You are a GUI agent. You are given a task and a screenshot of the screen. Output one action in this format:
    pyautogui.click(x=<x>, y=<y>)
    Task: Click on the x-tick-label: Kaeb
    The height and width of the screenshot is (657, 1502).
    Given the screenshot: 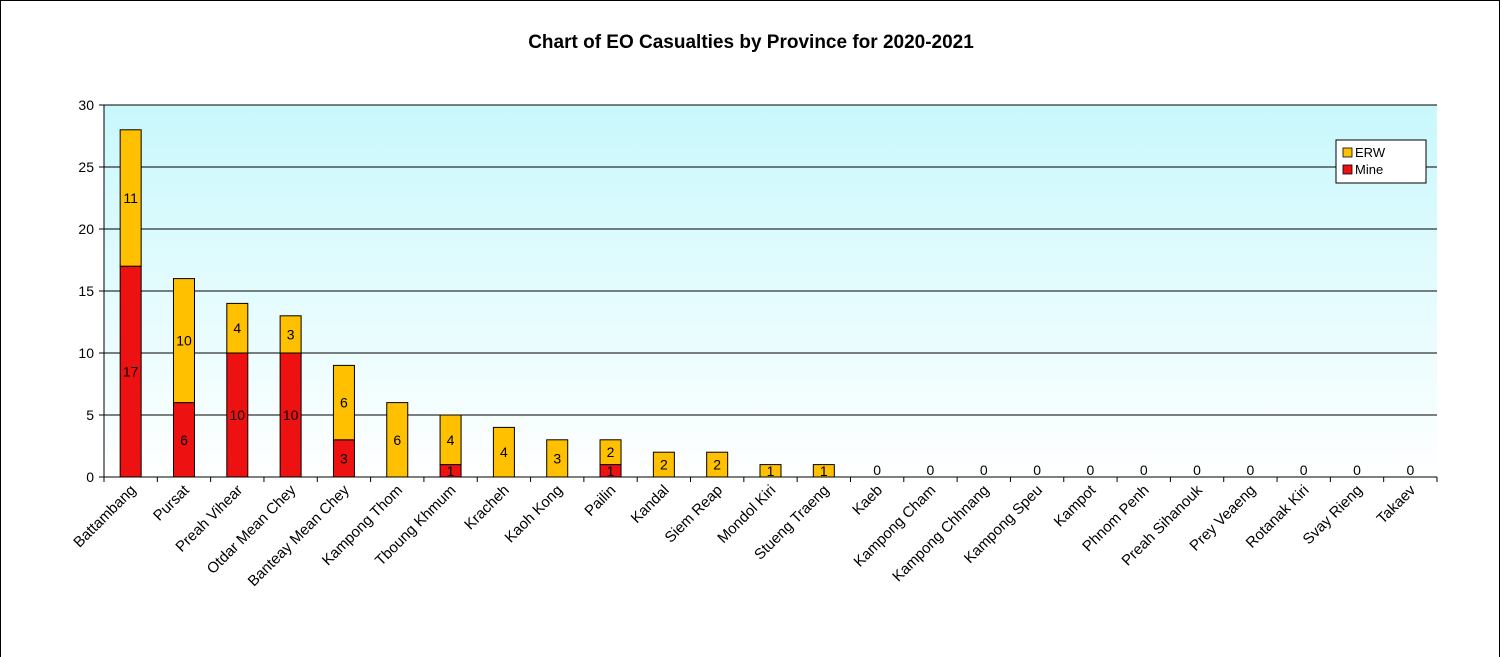 What is the action you would take?
    pyautogui.click(x=867, y=500)
    